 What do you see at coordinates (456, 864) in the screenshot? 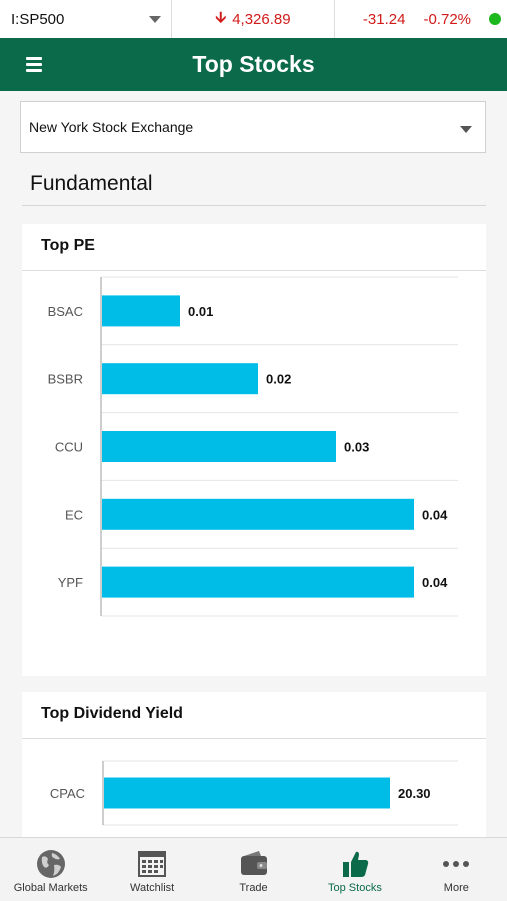
I see `more-dots-icon` at bounding box center [456, 864].